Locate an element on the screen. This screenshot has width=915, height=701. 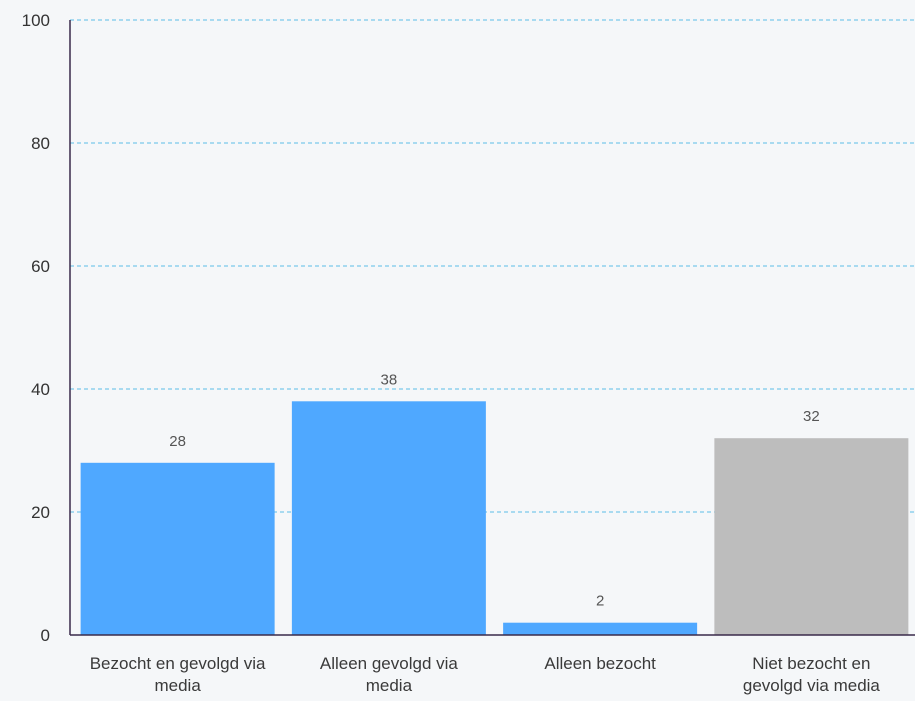
data-label-4: 32 is located at coordinates (811, 416).